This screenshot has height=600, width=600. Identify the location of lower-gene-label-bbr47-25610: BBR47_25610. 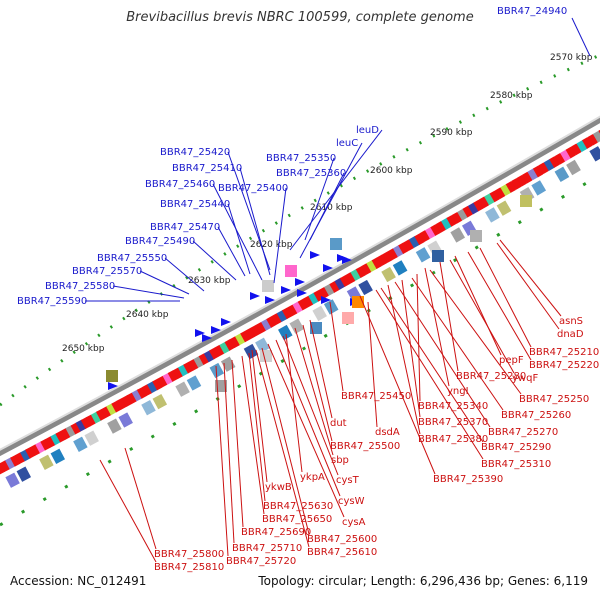
(342, 552).